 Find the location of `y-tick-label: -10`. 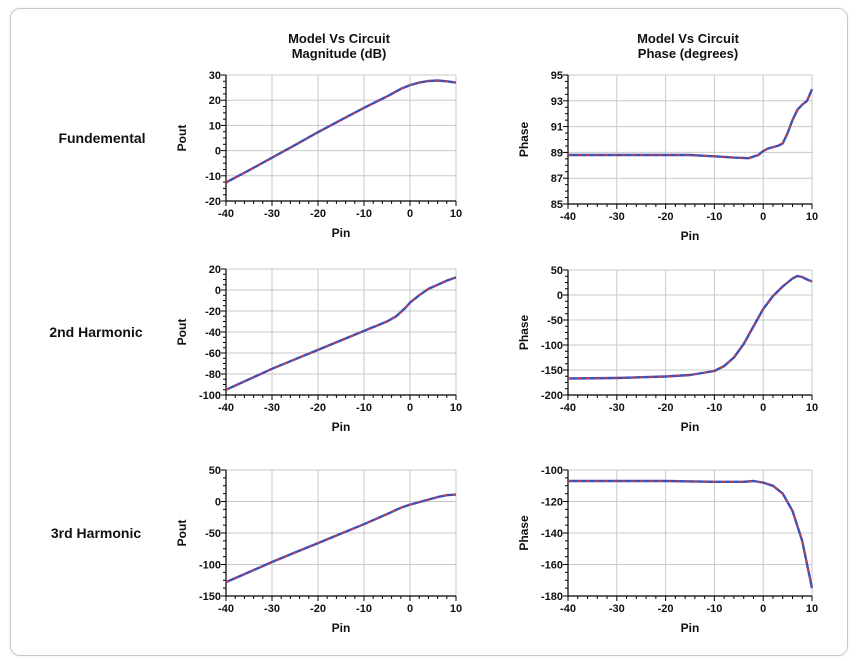

y-tick-label: -10 is located at coordinates (213, 177).